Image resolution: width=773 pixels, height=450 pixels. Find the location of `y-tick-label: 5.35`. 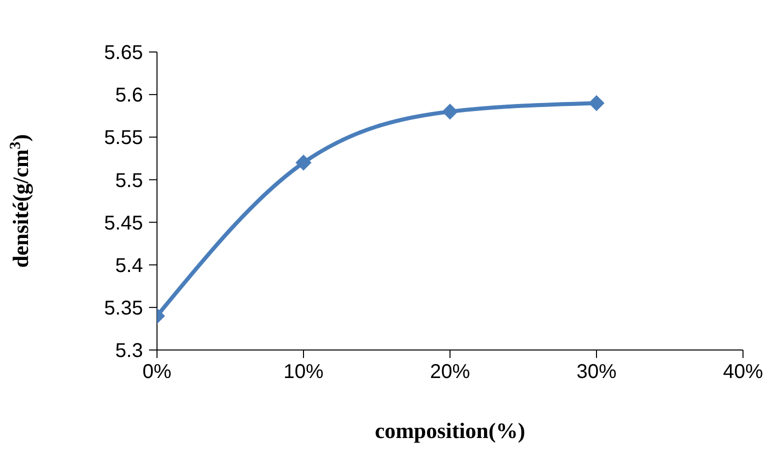

y-tick-label: 5.35 is located at coordinates (123, 309).